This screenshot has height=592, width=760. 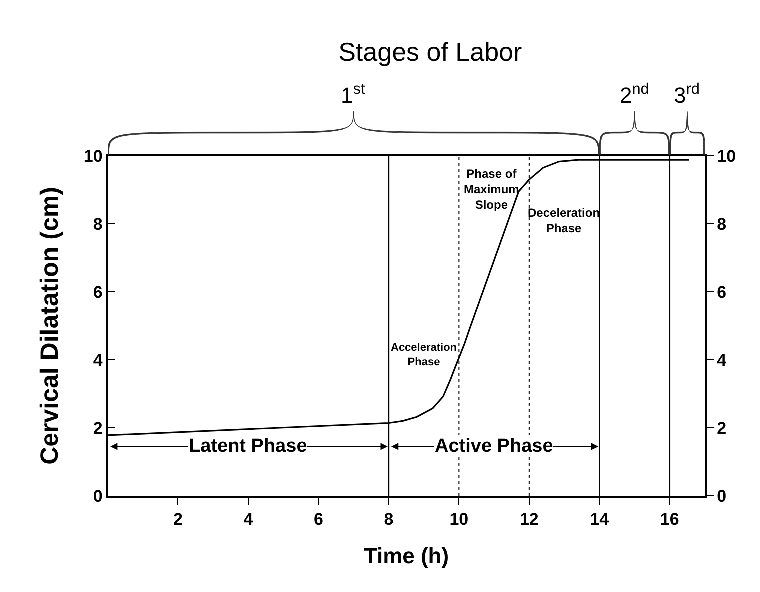 I want to click on x-tick-label: 4, so click(x=249, y=520).